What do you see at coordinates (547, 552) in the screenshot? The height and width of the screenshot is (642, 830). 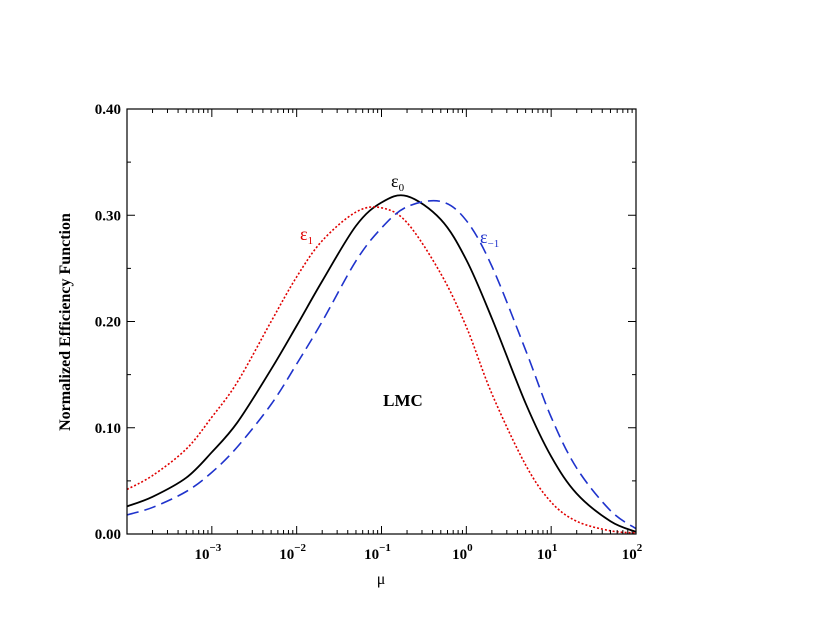 I see `x-tick-label: 10¹` at bounding box center [547, 552].